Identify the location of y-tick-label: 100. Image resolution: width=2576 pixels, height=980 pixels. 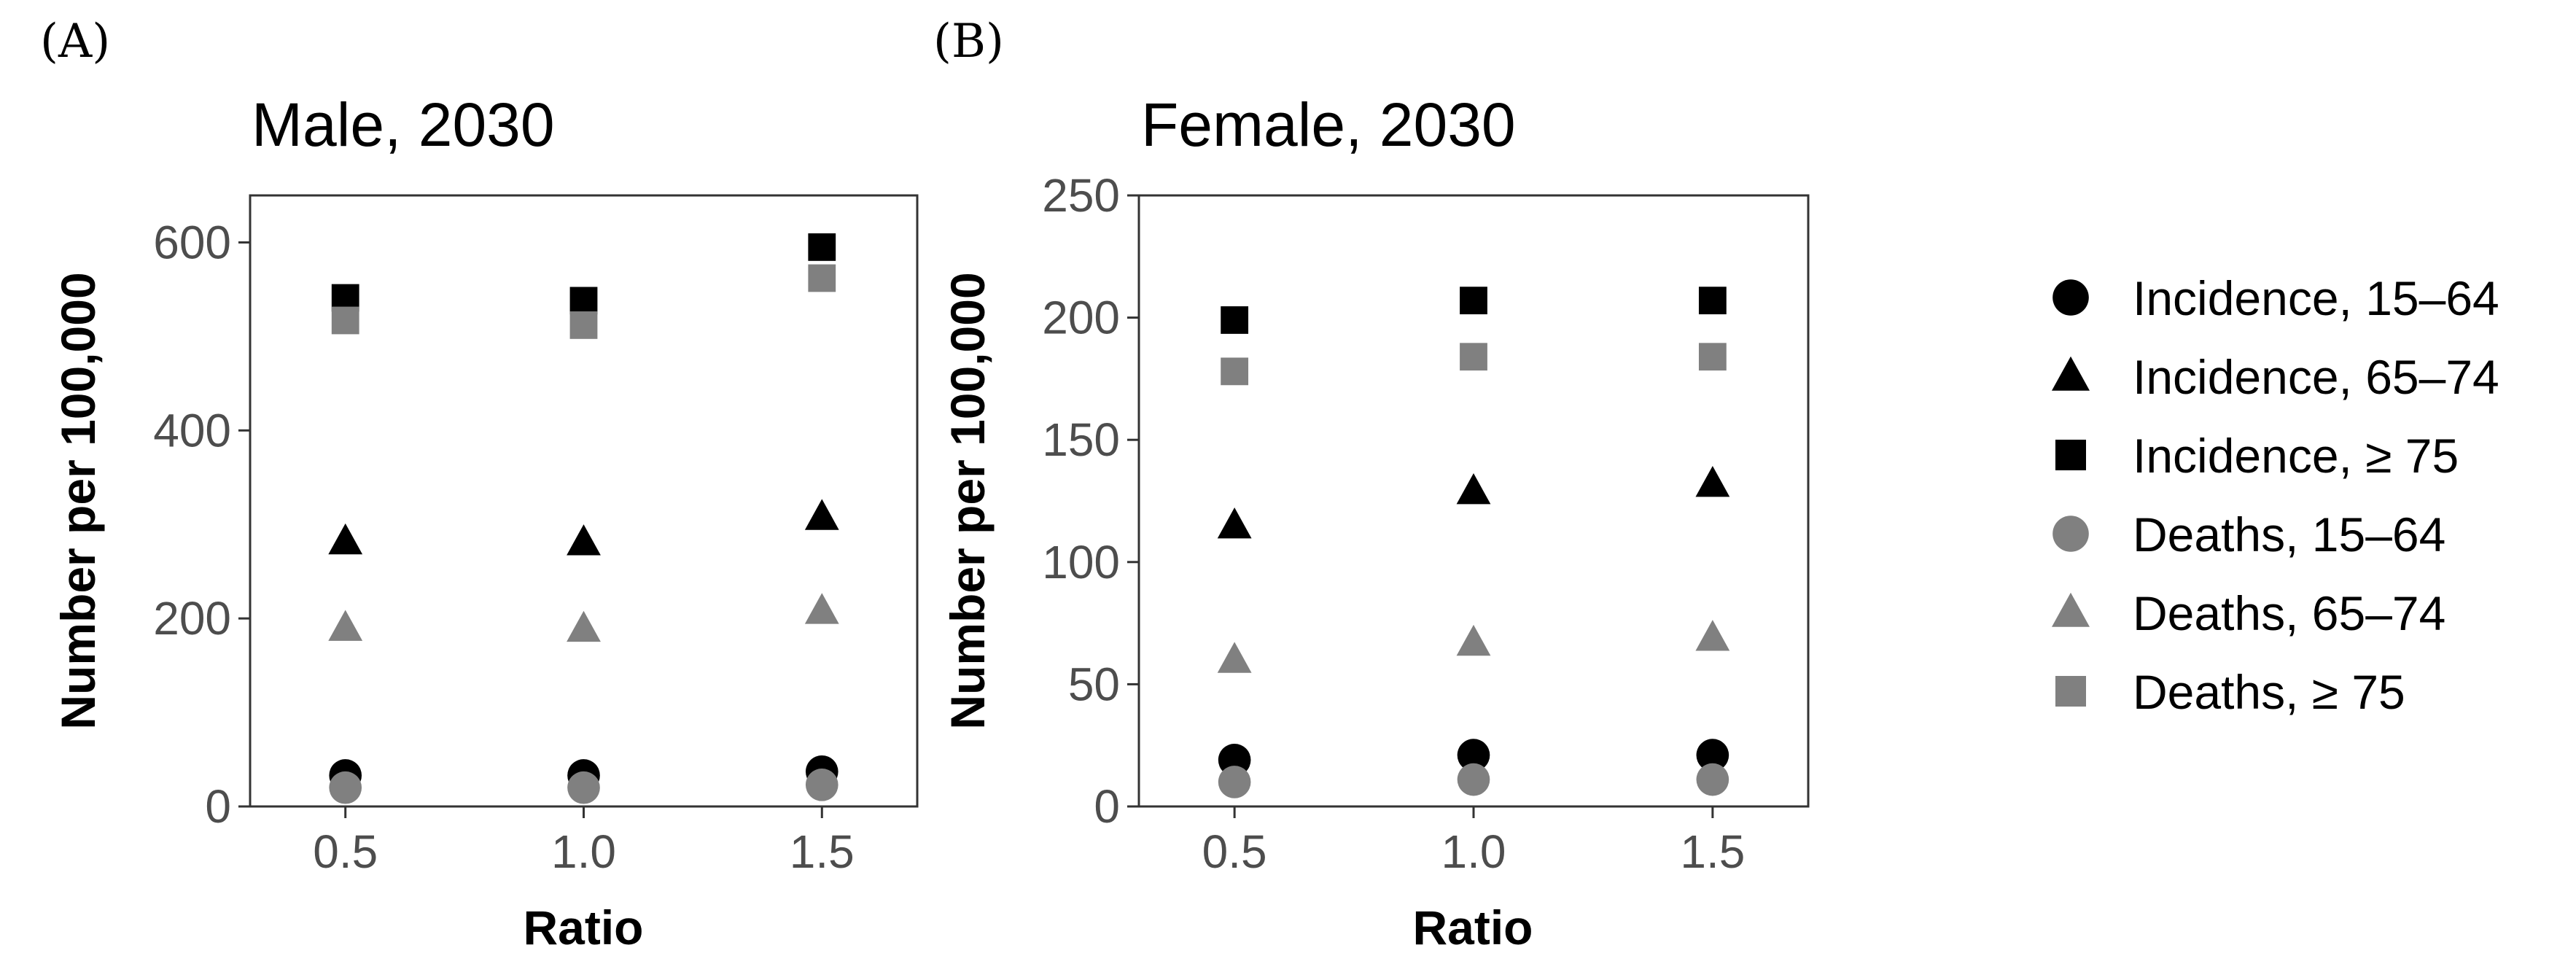
(1081, 562).